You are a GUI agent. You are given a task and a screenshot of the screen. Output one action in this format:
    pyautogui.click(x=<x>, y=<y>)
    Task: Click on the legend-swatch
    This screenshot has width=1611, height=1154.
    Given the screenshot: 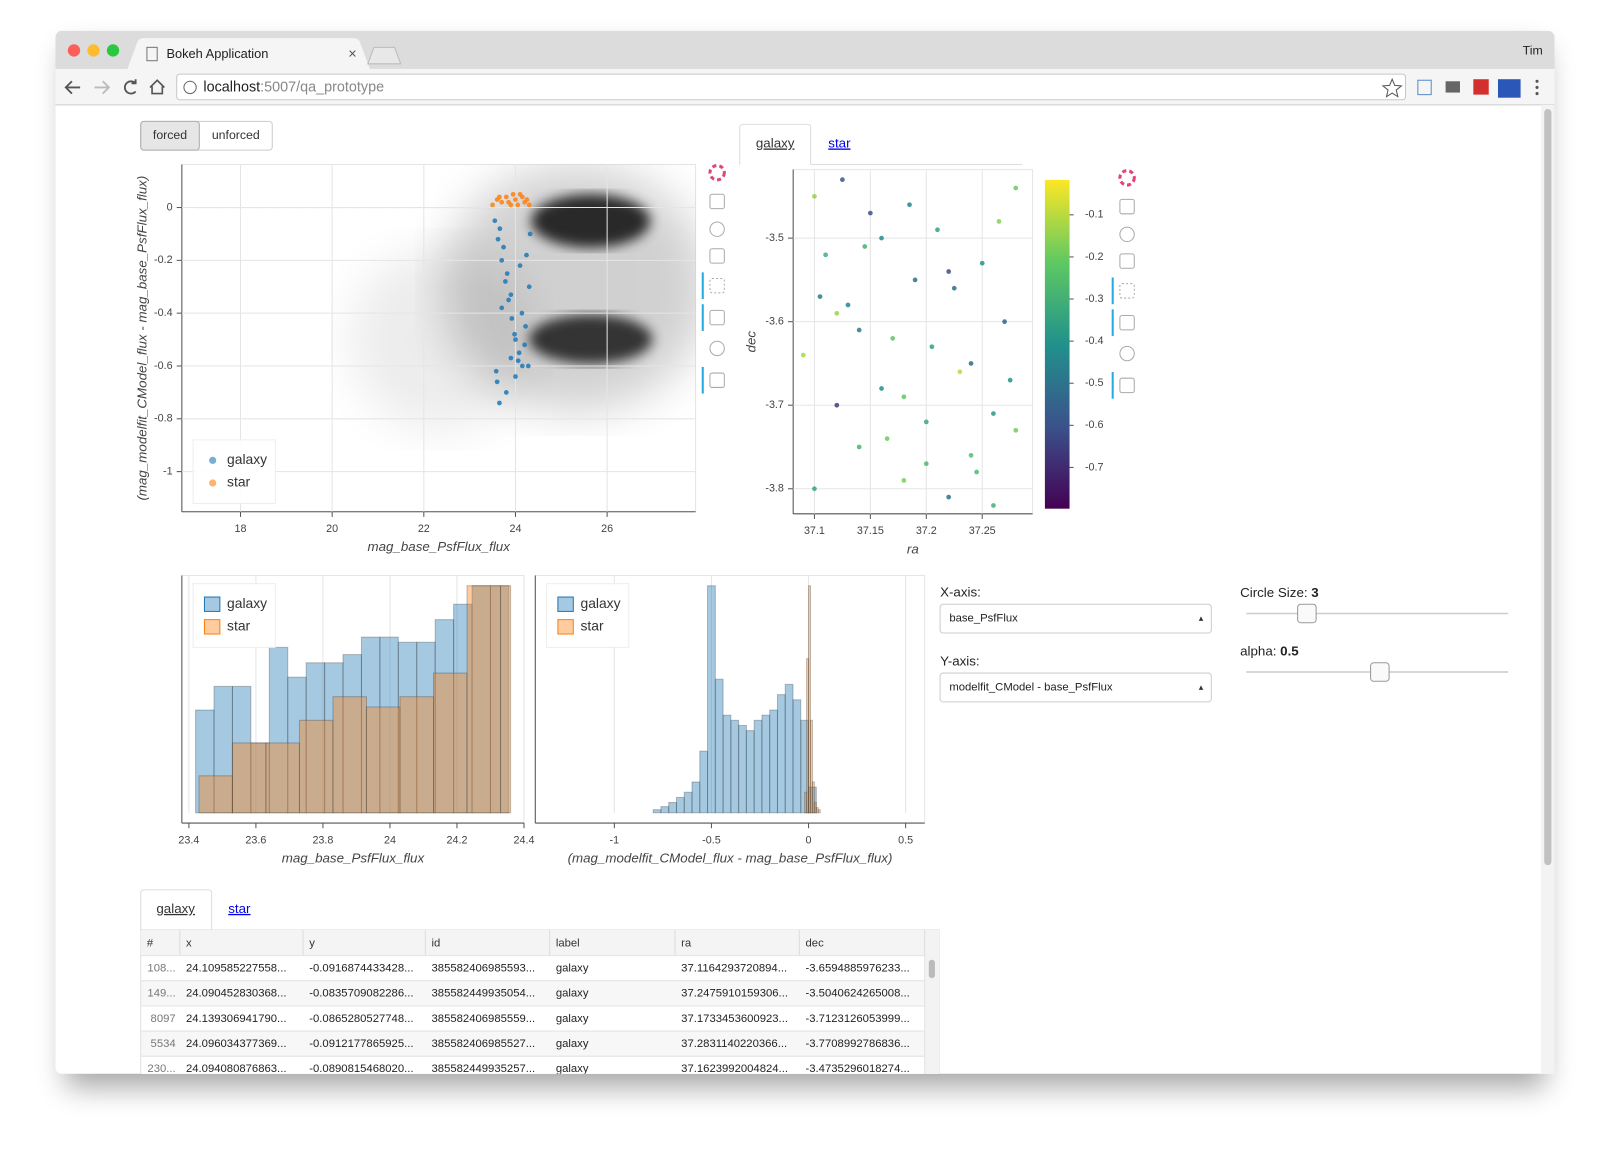 What is the action you would take?
    pyautogui.click(x=213, y=483)
    